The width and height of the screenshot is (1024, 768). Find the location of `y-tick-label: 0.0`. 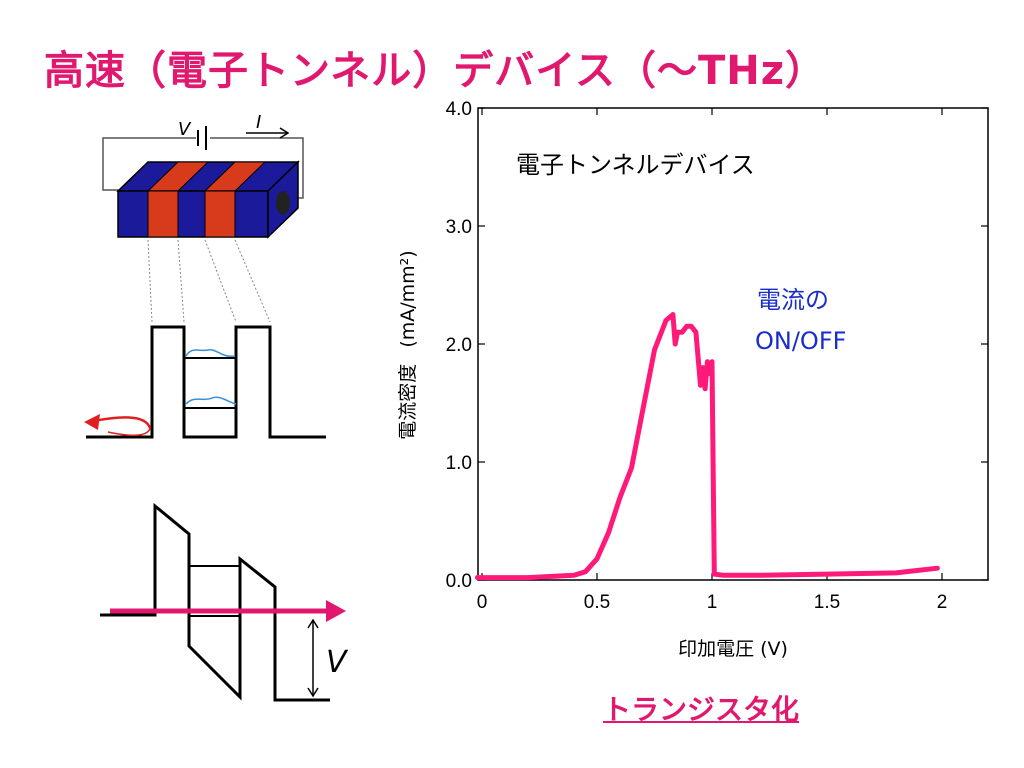

y-tick-label: 0.0 is located at coordinates (459, 581).